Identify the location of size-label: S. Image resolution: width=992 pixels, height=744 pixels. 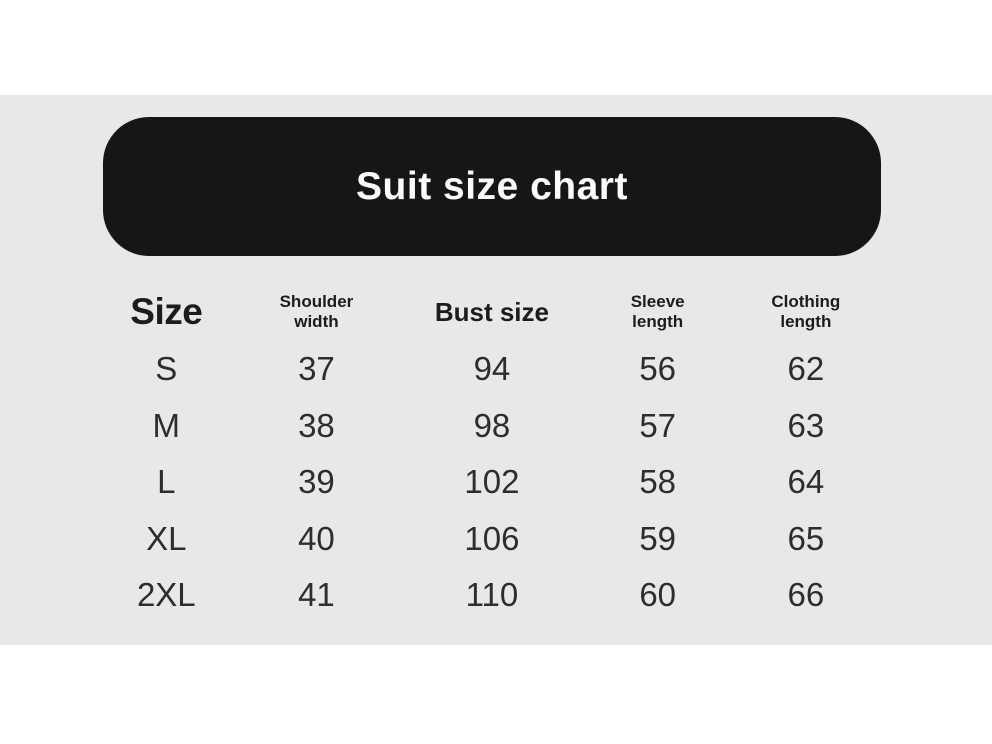
(166, 369).